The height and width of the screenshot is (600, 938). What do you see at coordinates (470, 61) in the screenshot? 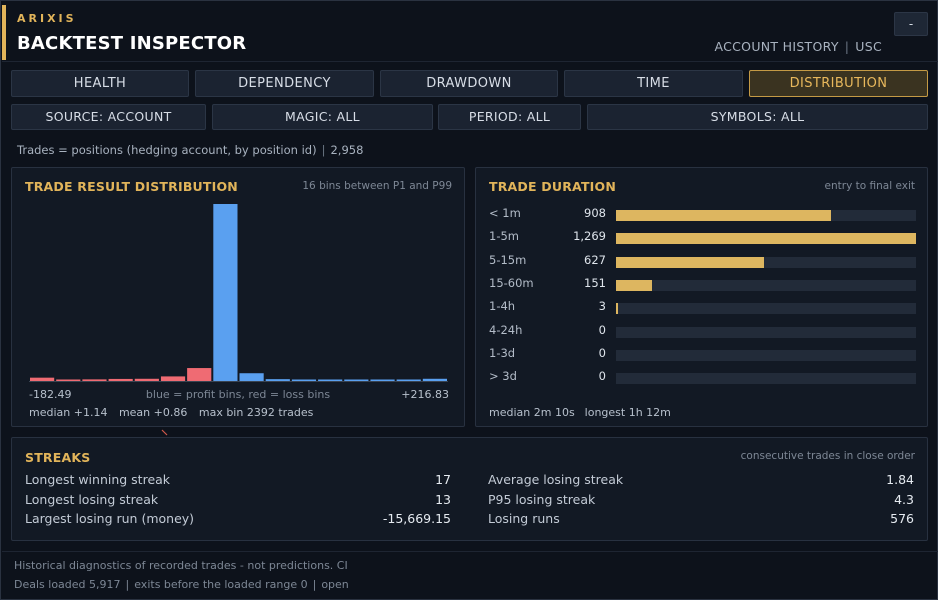
I see `header-divider` at bounding box center [470, 61].